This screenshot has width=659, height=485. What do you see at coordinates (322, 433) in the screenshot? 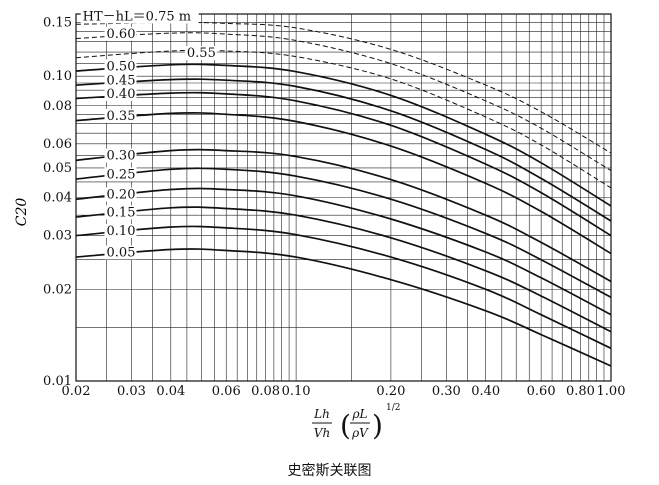
I see `x-label-den: Vh` at bounding box center [322, 433].